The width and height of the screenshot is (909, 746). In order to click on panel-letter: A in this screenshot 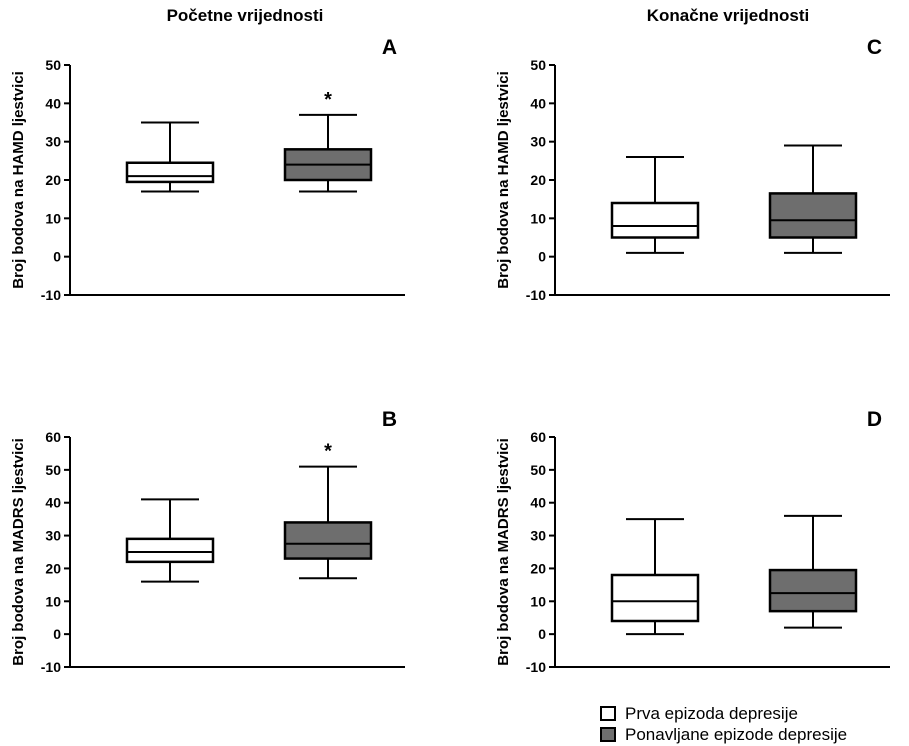, I will do `click(389, 47)`.